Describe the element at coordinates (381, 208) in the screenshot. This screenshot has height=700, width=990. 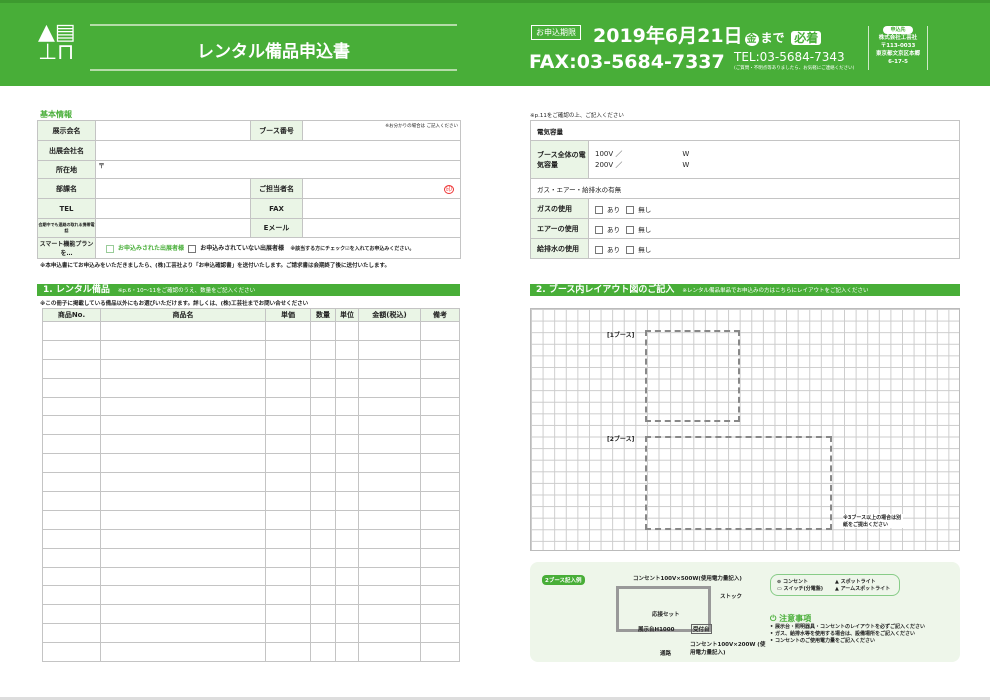
I see `fax-field` at that location.